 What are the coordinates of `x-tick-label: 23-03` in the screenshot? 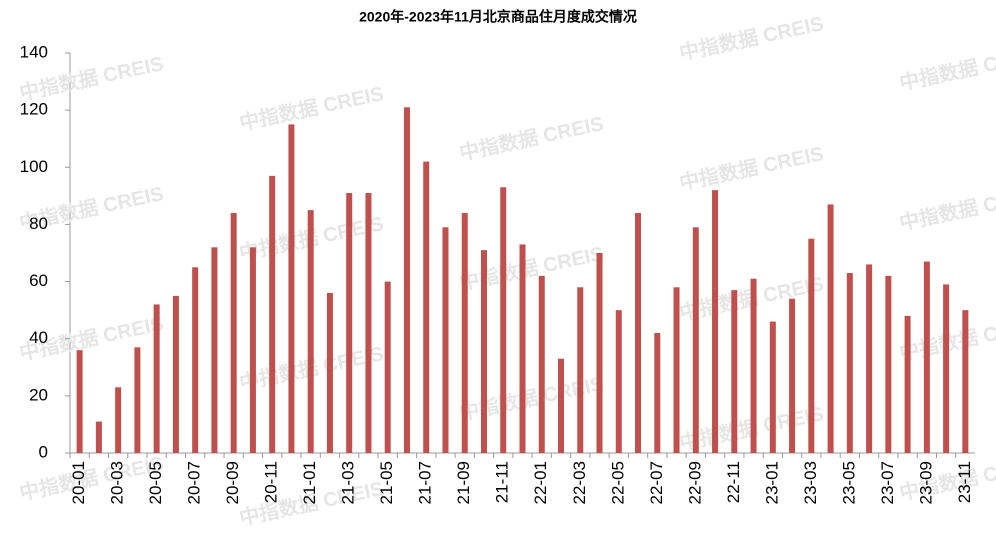 It's located at (810, 482).